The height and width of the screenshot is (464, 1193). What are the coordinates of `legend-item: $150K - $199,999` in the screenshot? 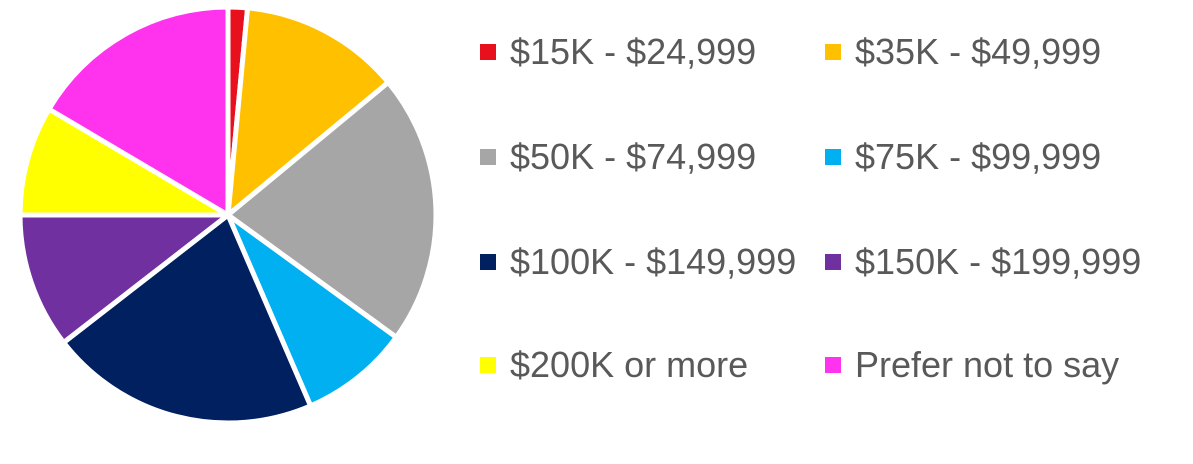 It's located at (983, 262).